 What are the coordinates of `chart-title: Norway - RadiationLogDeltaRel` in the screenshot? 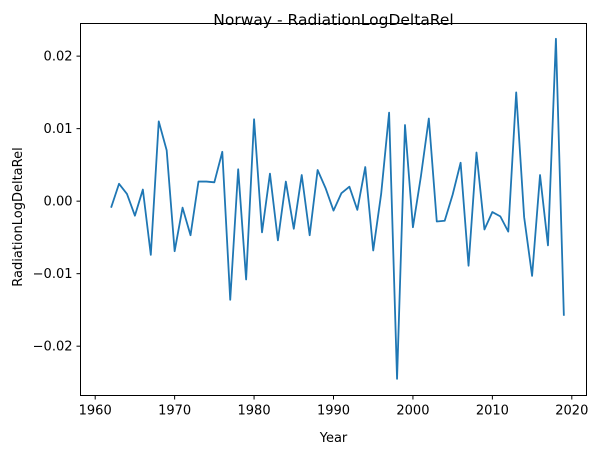 It's located at (333, 20).